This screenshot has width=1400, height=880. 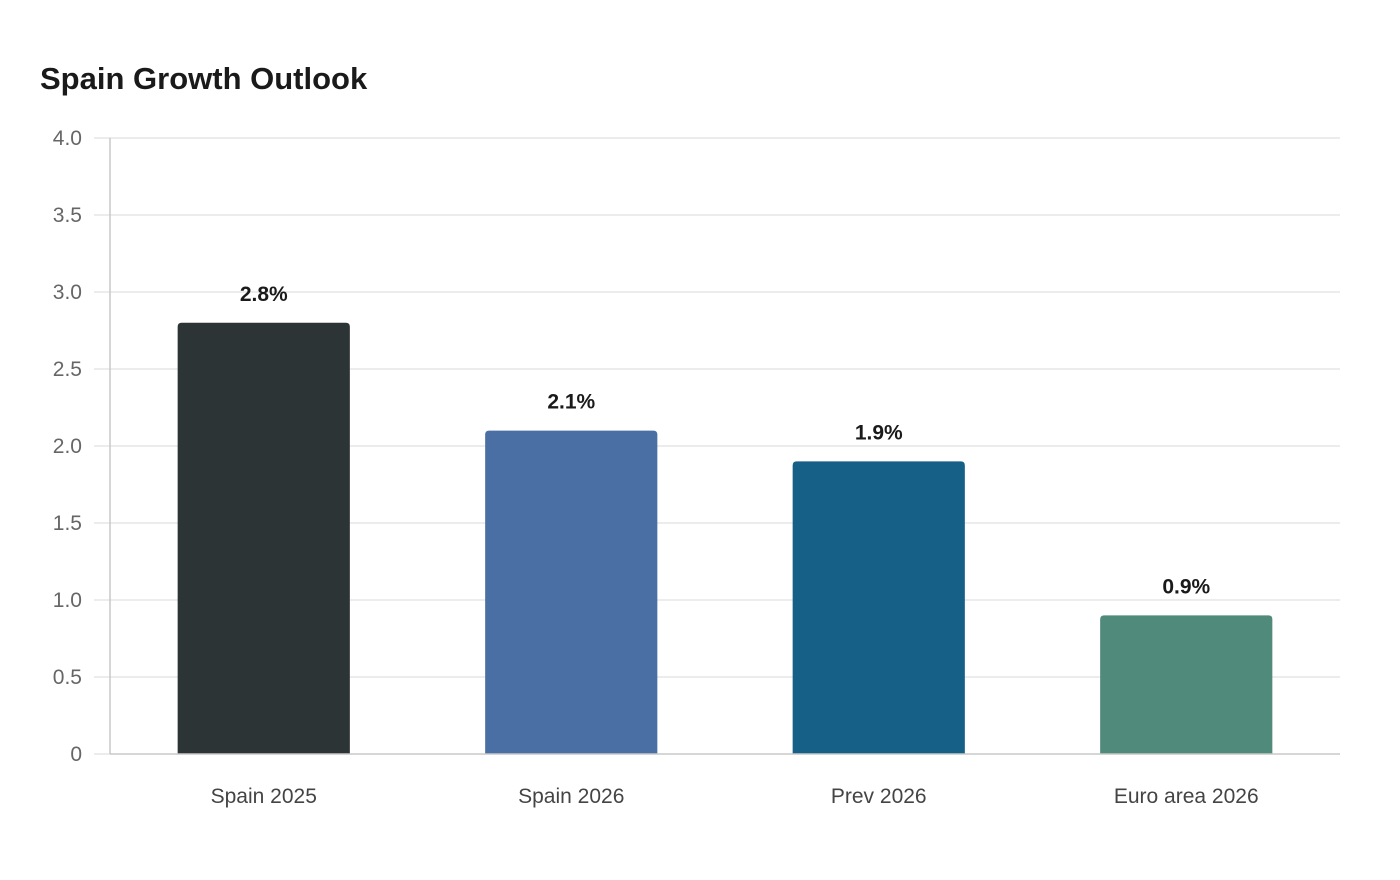 I want to click on chart-title: Spain Growth Outlook, so click(x=204, y=78).